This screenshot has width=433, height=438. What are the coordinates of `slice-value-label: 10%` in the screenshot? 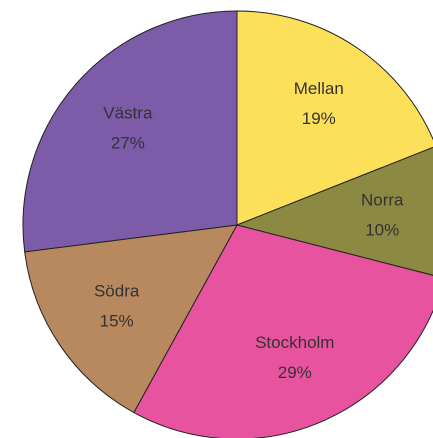 It's located at (382, 229).